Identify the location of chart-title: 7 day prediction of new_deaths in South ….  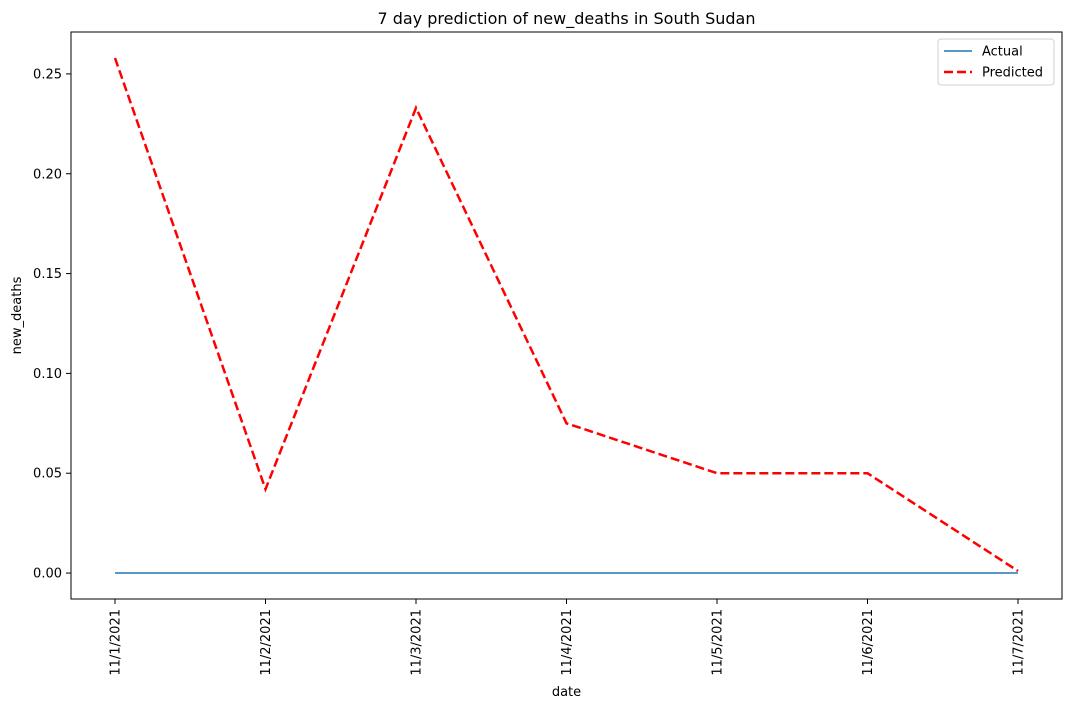
(566, 19).